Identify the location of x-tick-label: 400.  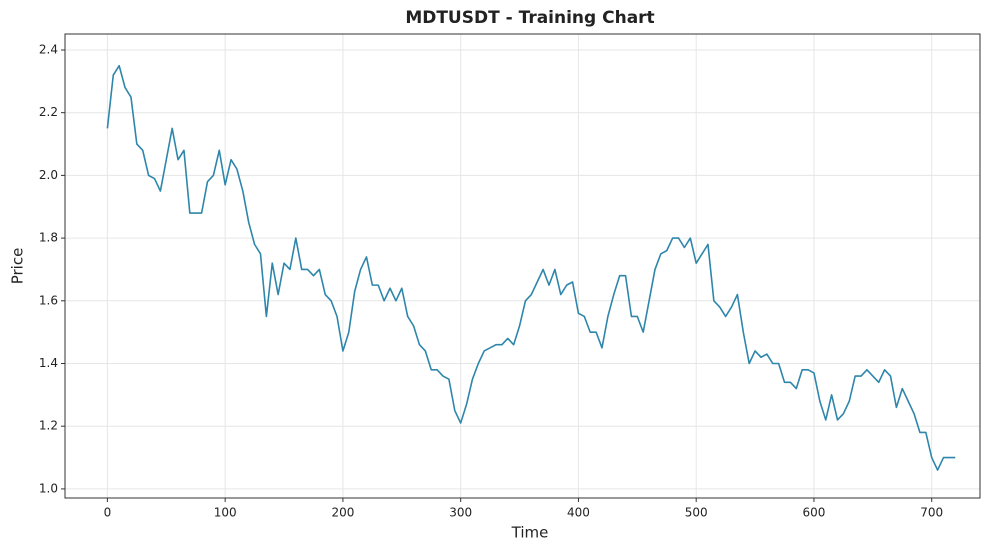
(578, 513).